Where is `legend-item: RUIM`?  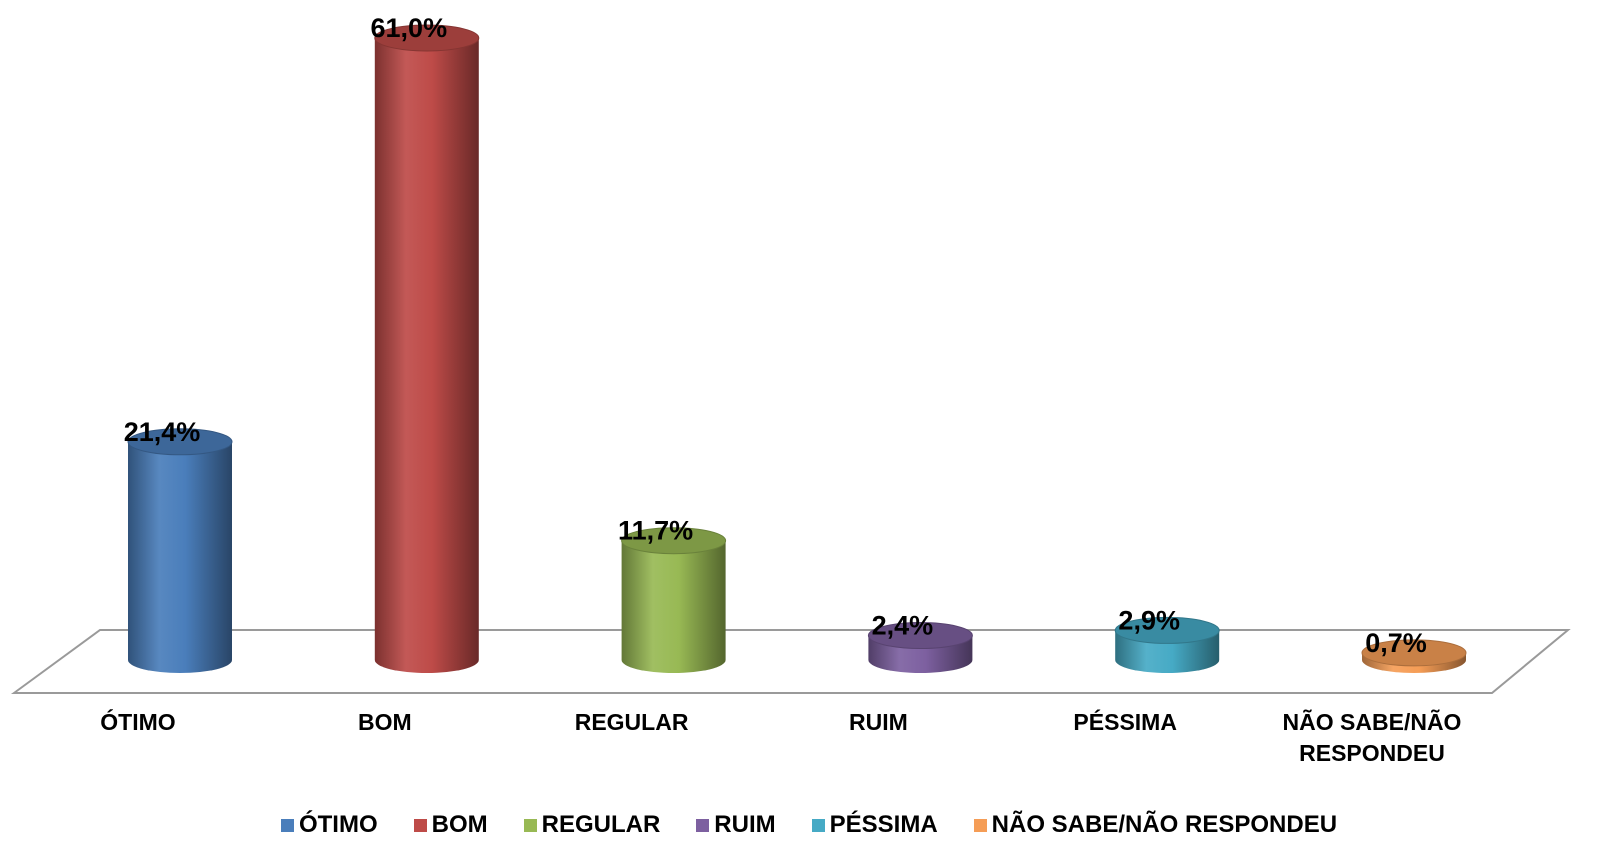
legend-item: RUIM is located at coordinates (736, 825).